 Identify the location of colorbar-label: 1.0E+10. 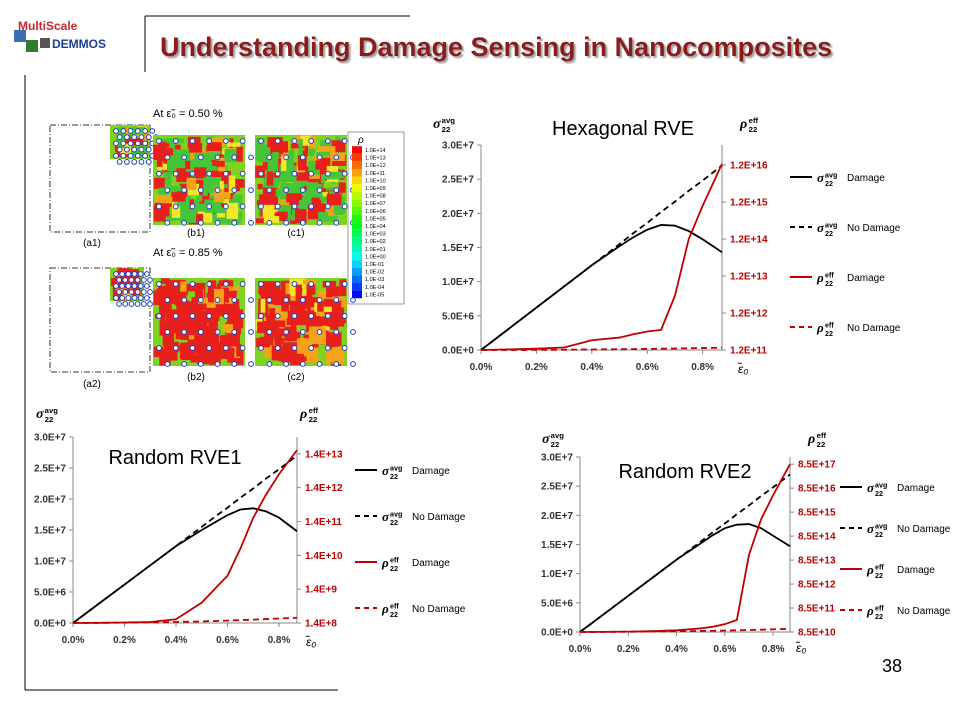
(375, 181).